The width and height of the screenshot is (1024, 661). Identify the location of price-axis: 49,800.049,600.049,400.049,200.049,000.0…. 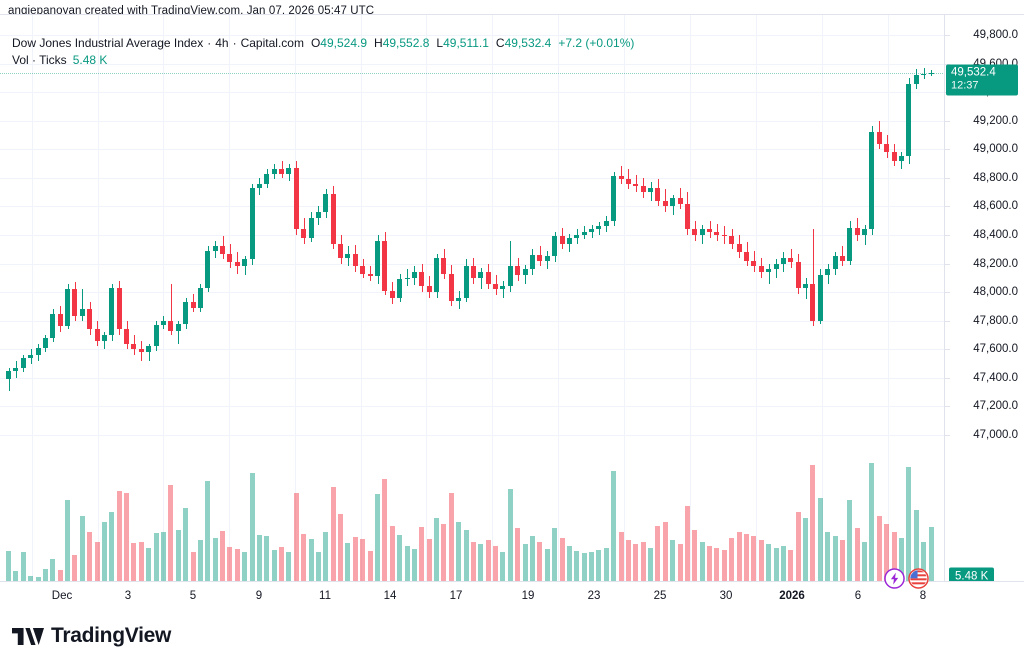
(984, 301).